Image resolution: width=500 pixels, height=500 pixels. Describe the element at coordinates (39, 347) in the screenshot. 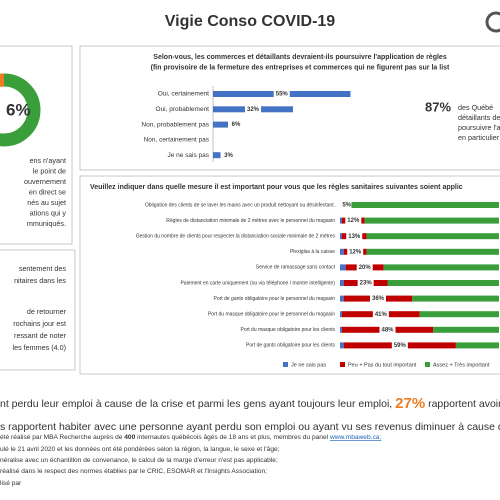

I see `panel-text: les femmes (4.0)` at that location.